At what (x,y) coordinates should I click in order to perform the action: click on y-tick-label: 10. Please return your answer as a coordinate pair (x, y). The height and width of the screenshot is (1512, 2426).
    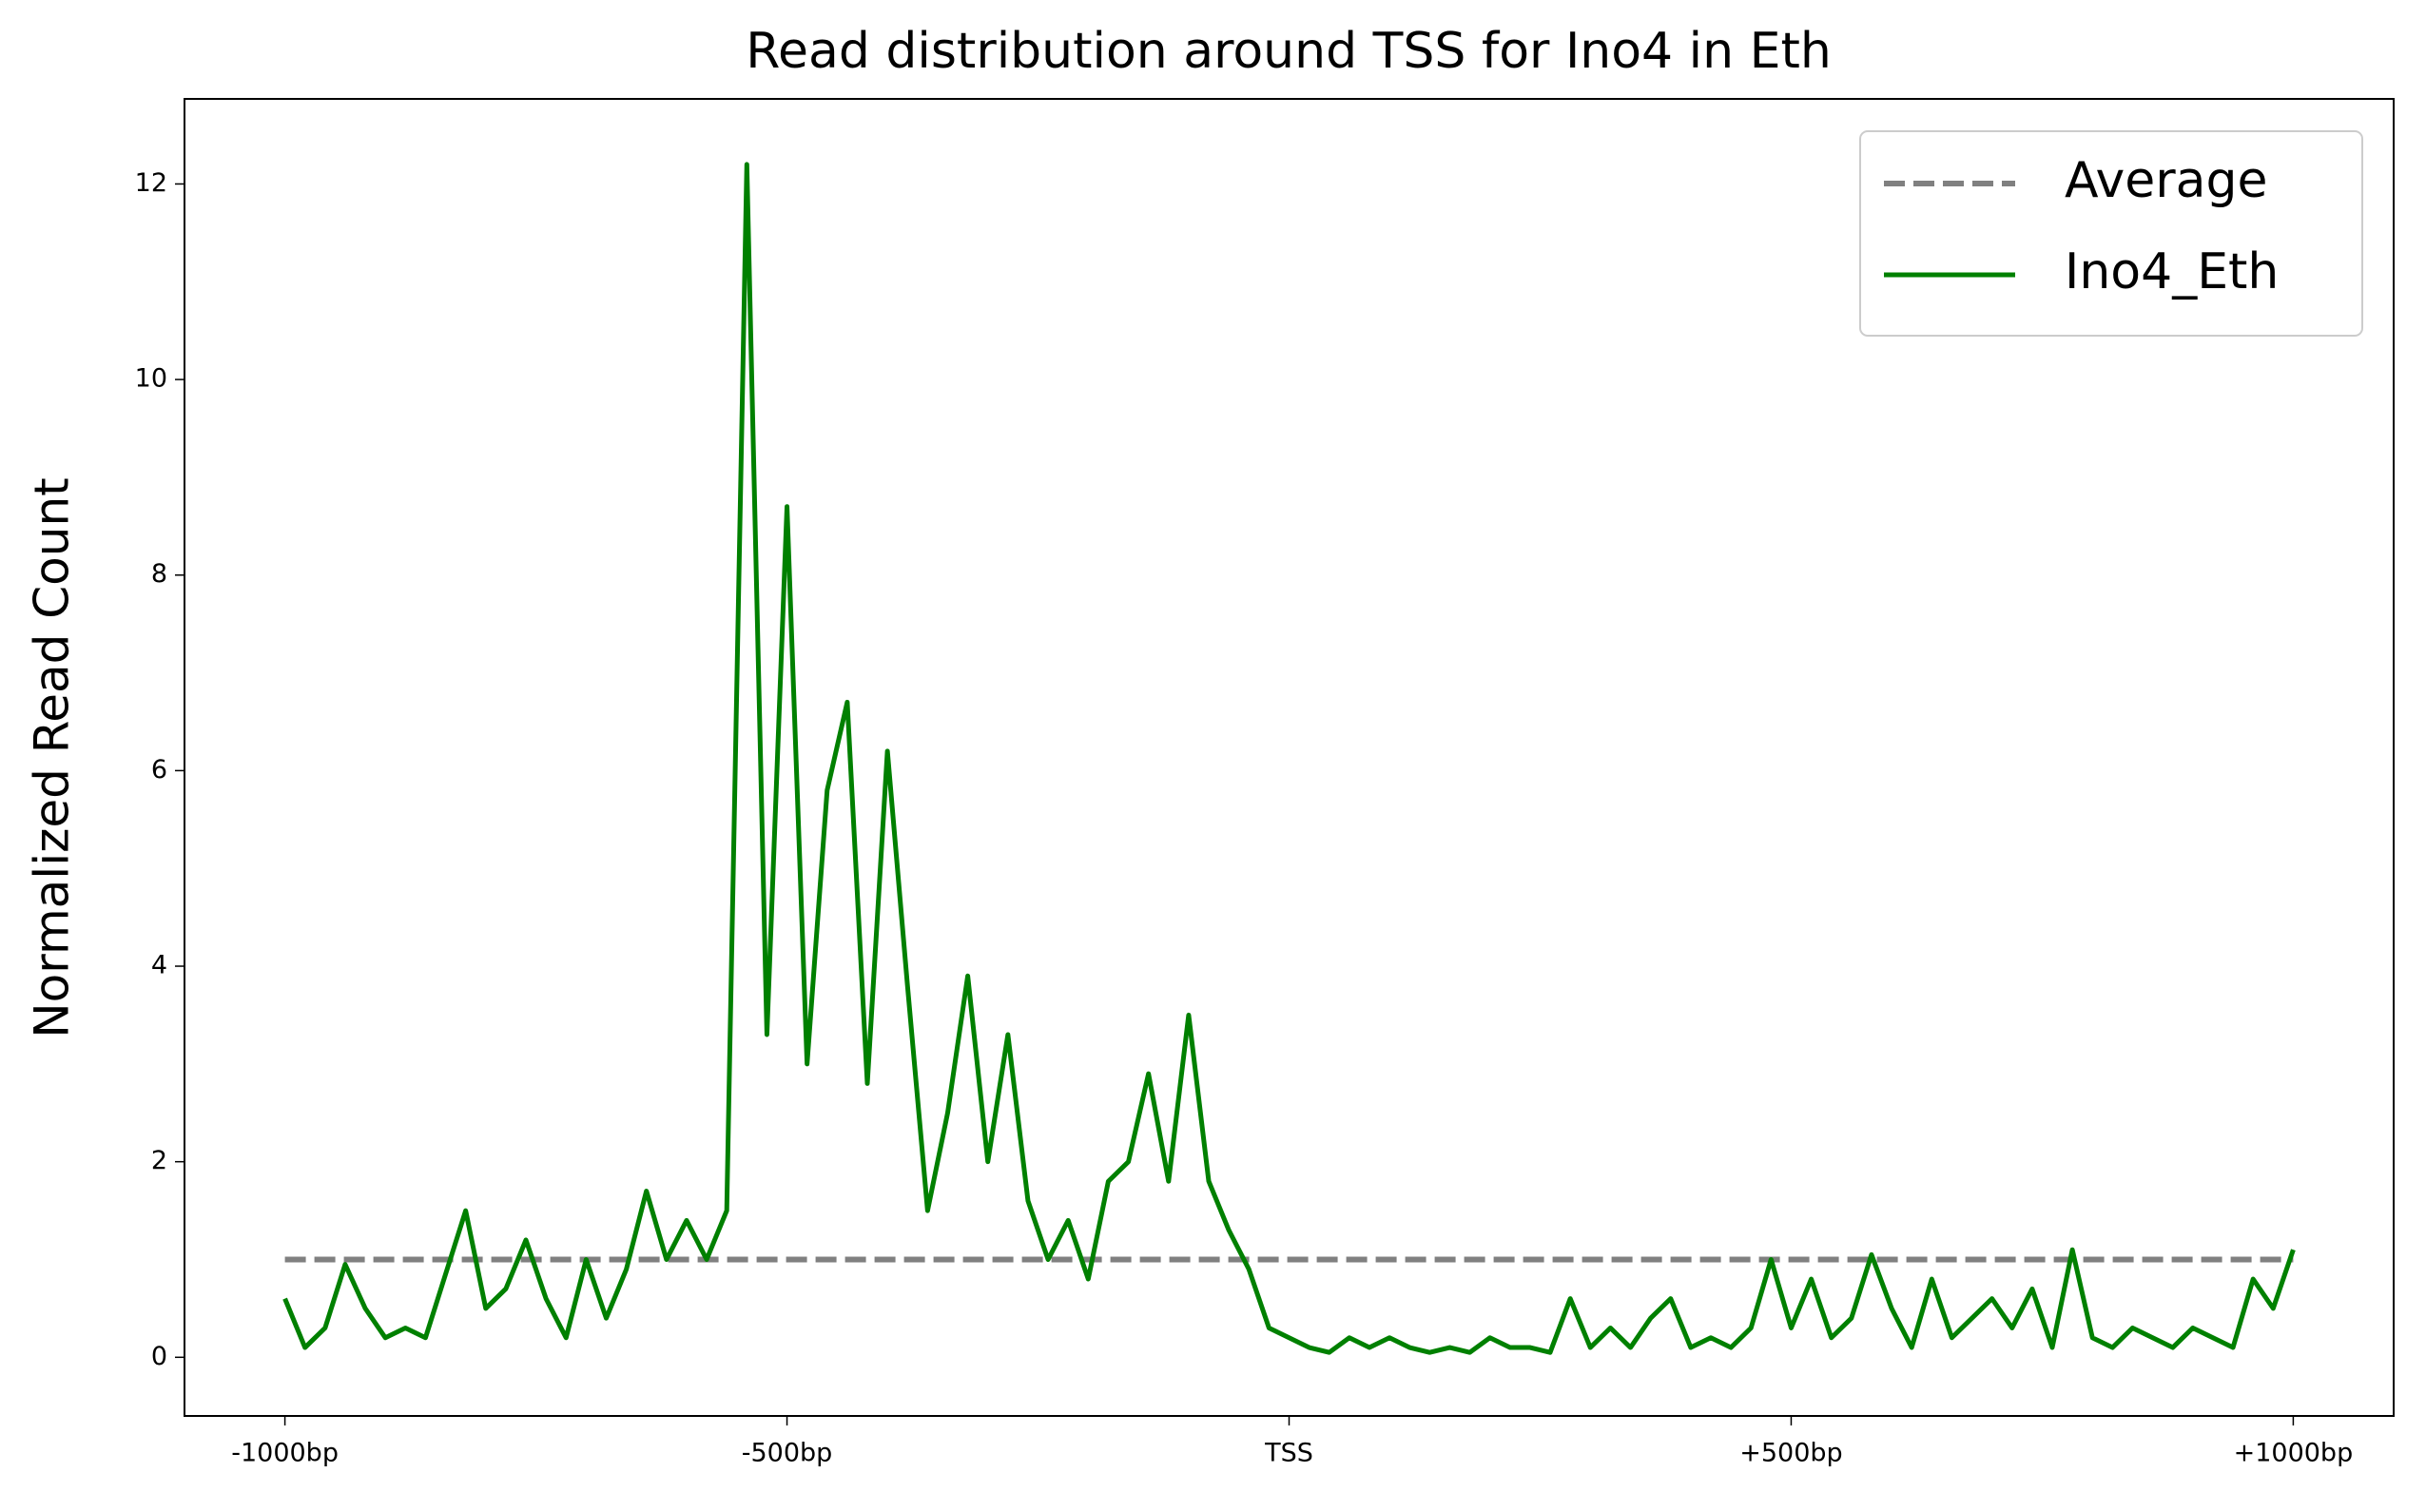
    Looking at the image, I should click on (151, 379).